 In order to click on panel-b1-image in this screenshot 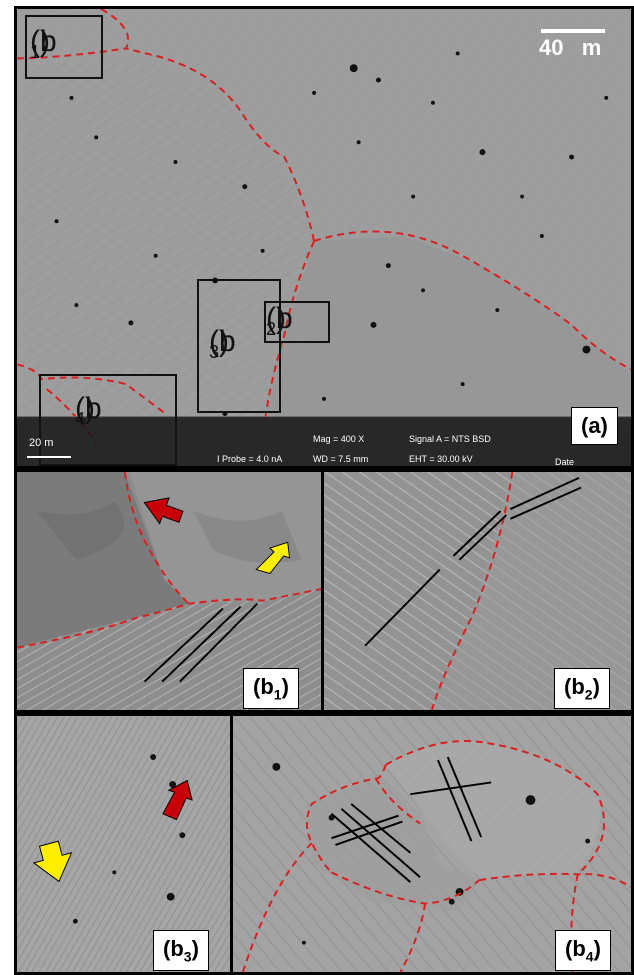, I will do `click(169, 591)`.